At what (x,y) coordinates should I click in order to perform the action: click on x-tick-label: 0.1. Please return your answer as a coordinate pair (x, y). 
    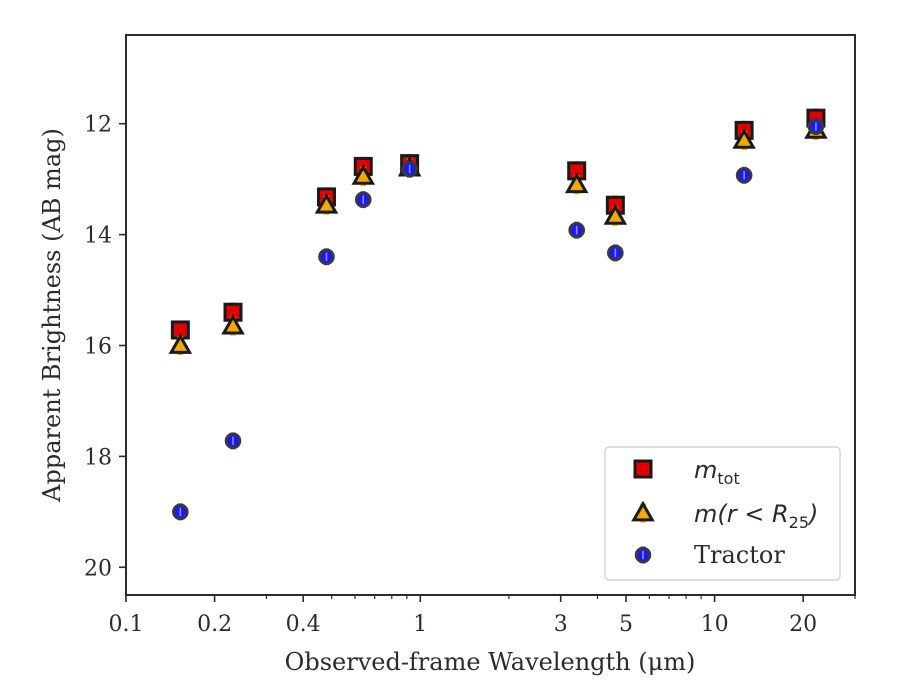
    Looking at the image, I should click on (126, 624).